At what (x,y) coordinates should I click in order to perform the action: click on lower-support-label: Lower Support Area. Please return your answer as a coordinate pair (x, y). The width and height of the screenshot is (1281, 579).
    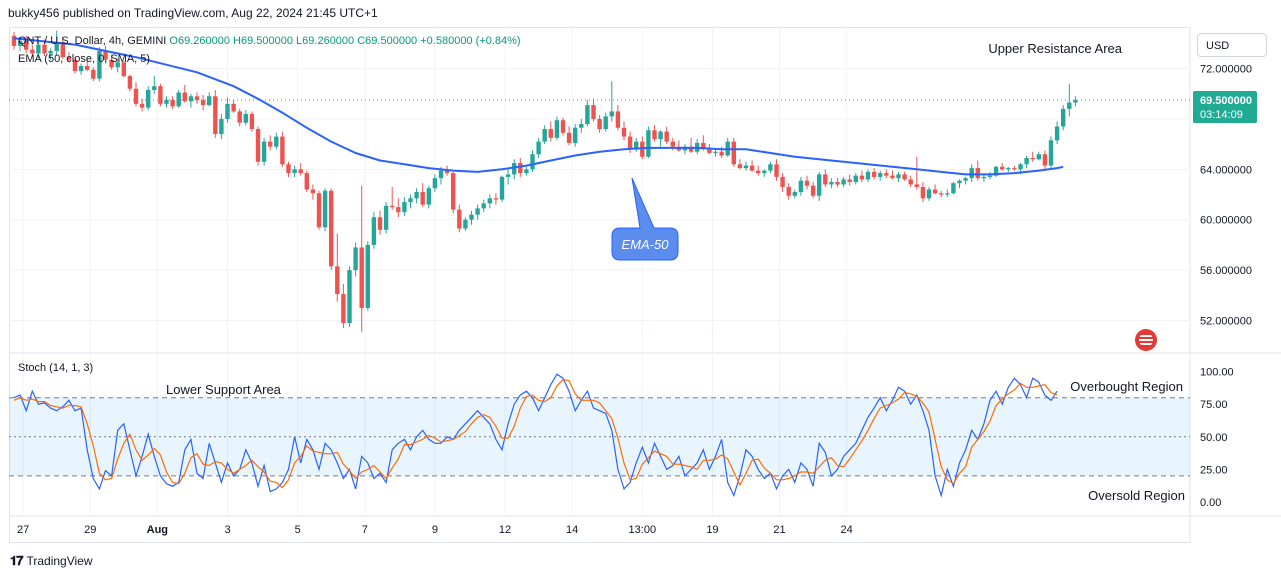
    Looking at the image, I should click on (224, 389).